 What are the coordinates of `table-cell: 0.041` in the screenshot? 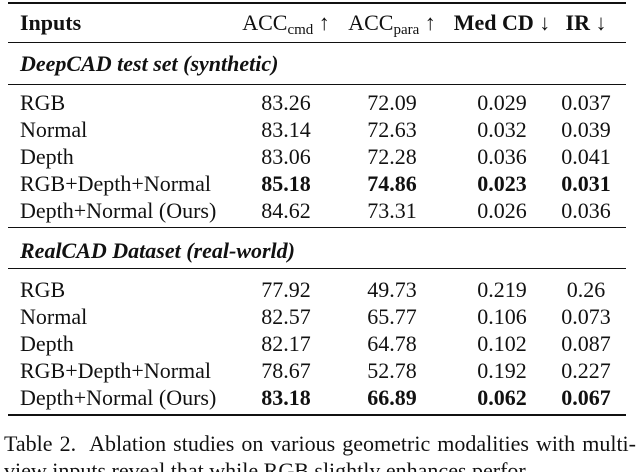 It's located at (586, 156).